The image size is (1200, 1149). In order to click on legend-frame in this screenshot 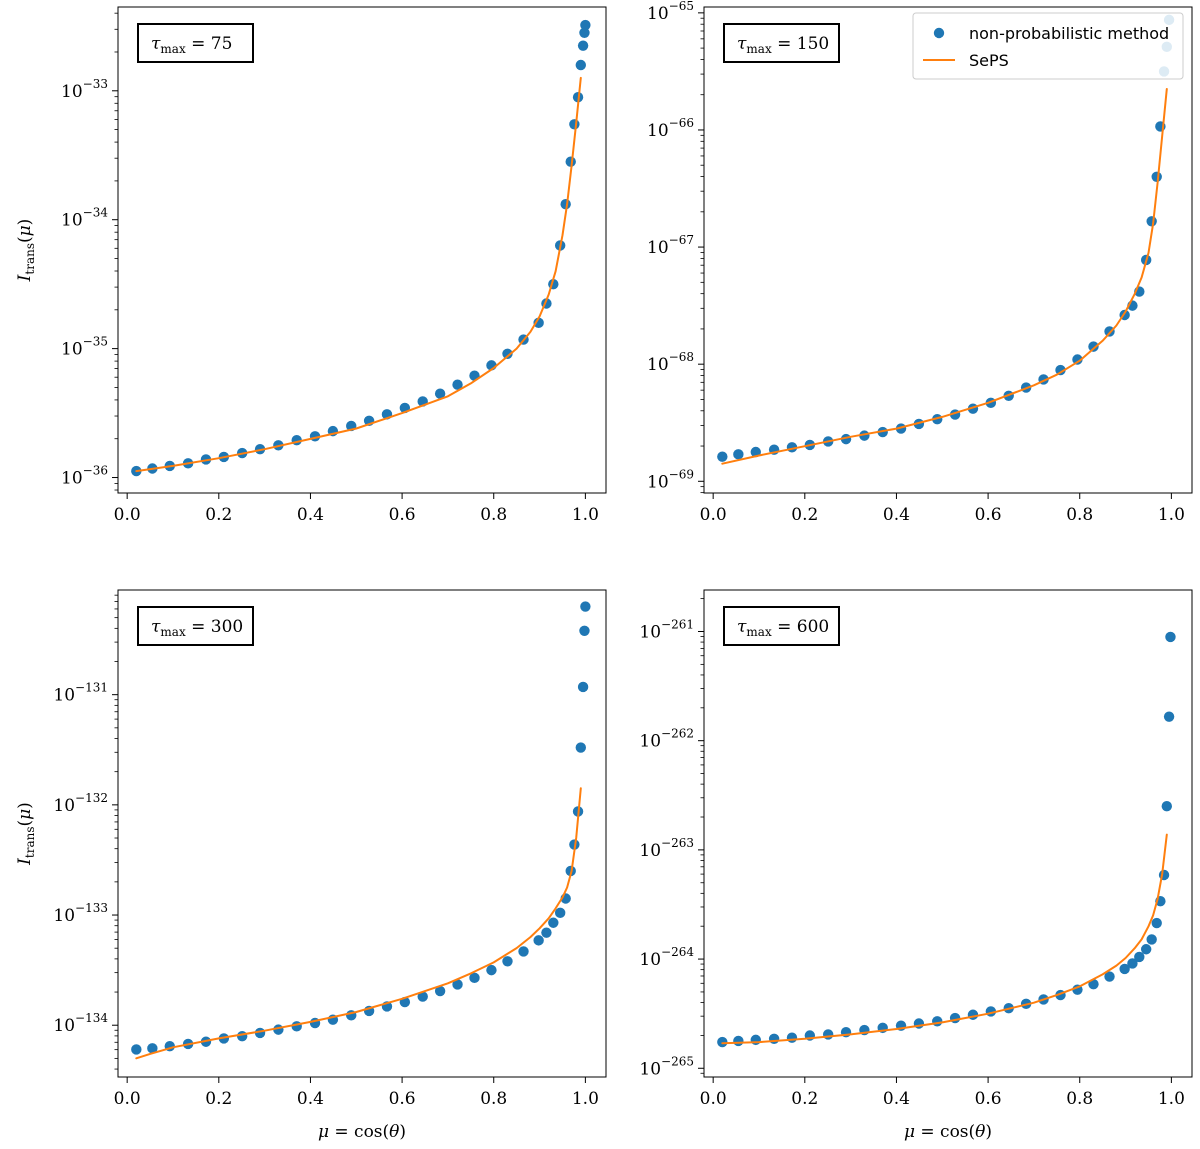, I will do `click(1048, 46)`.